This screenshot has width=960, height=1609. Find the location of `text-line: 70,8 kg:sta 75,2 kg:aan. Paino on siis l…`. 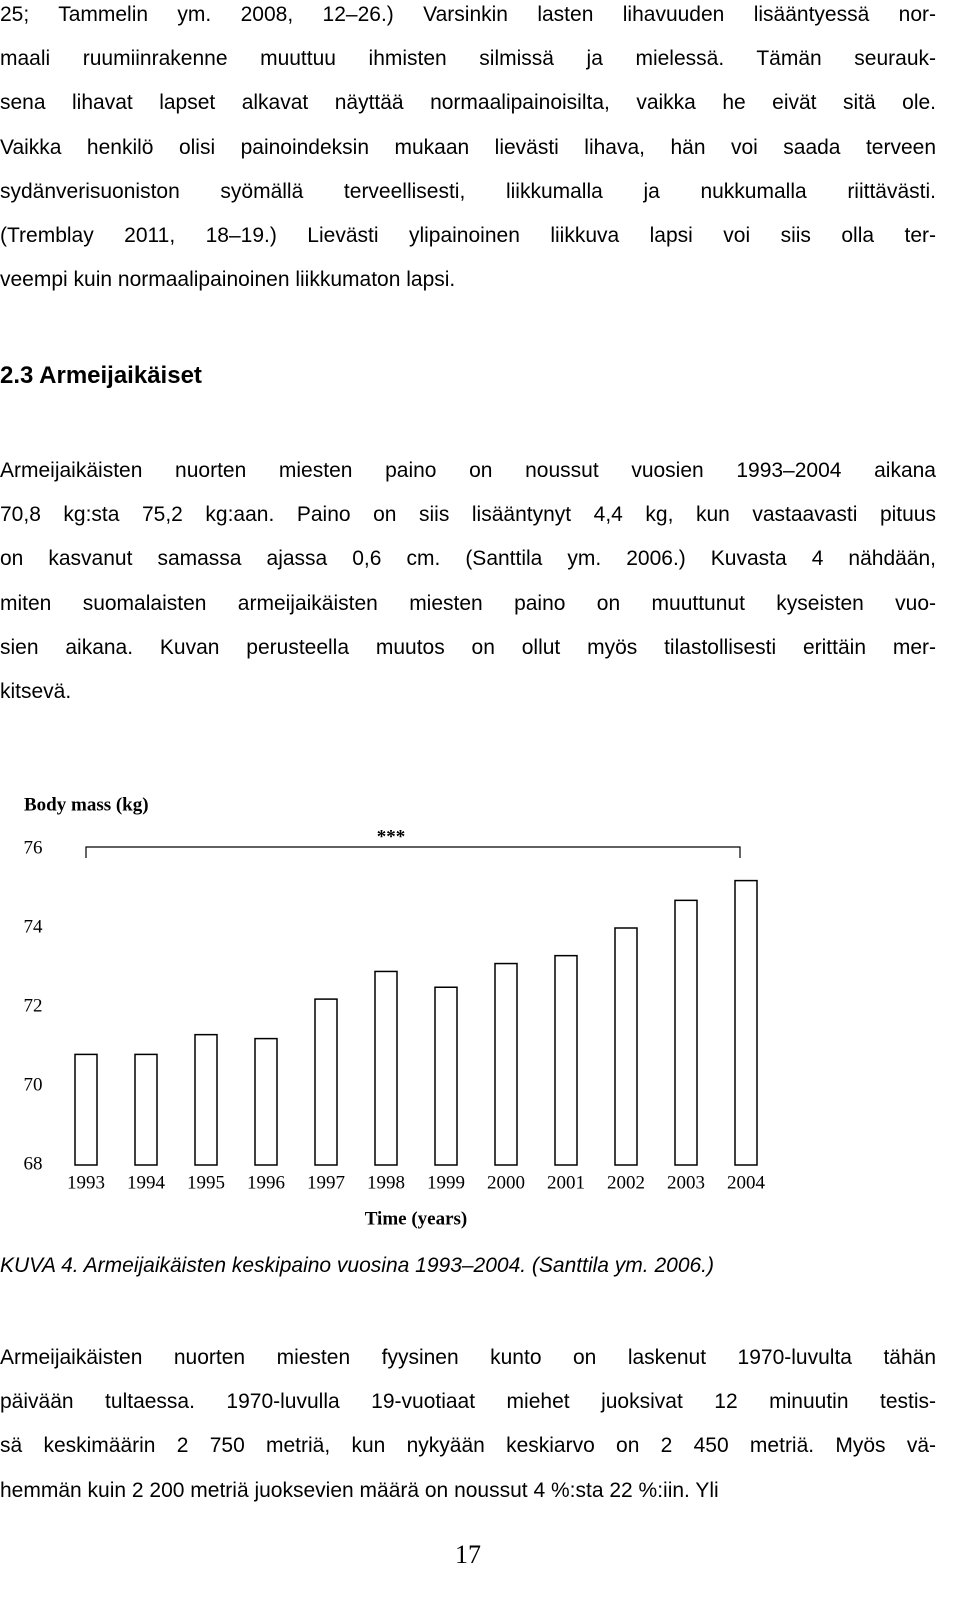

text-line: 70,8 kg:sta 75,2 kg:aan. Paino on siis l… is located at coordinates (468, 515).